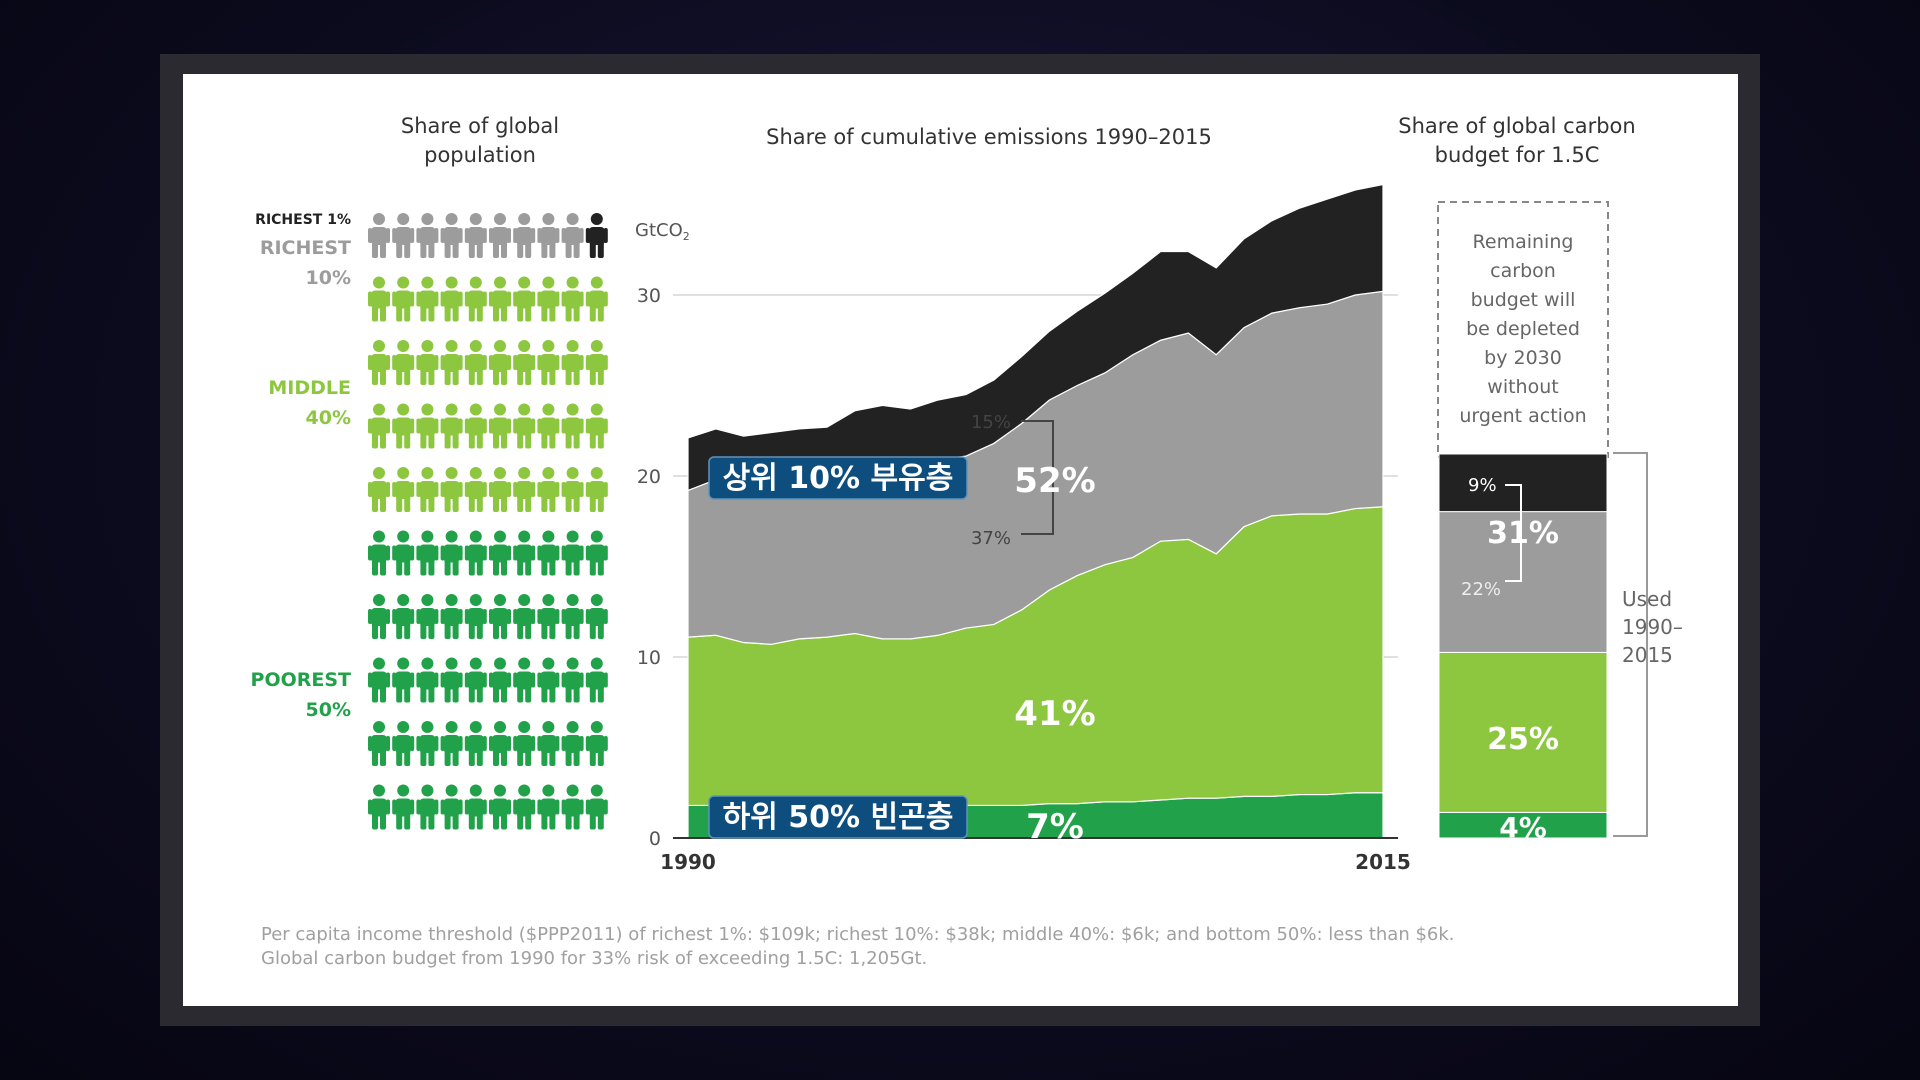 The image size is (1920, 1080). Describe the element at coordinates (1054, 481) in the screenshot. I see `richest-10-total-label: 52%` at that location.